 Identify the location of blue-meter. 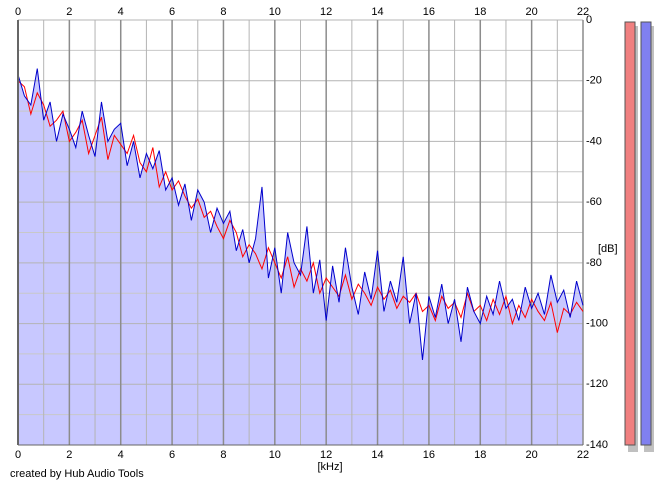
(646, 233).